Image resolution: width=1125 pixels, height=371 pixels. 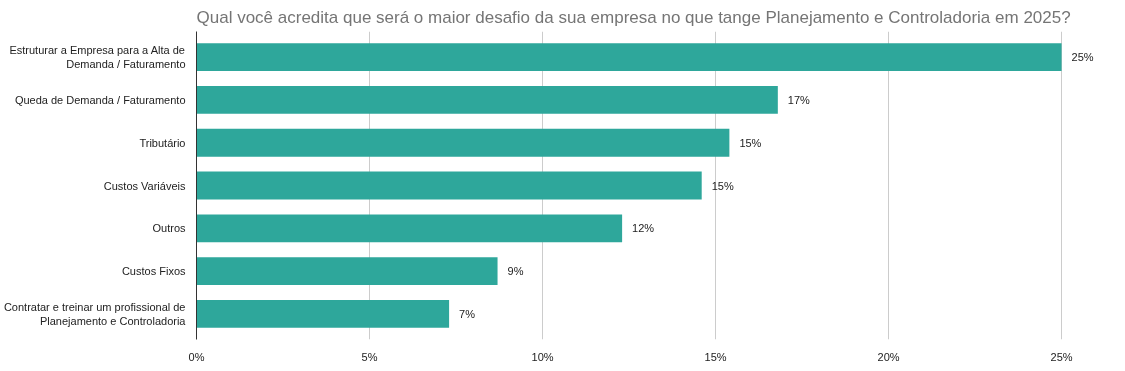 What do you see at coordinates (153, 271) in the screenshot?
I see `y-tick-label: Custos Fixos` at bounding box center [153, 271].